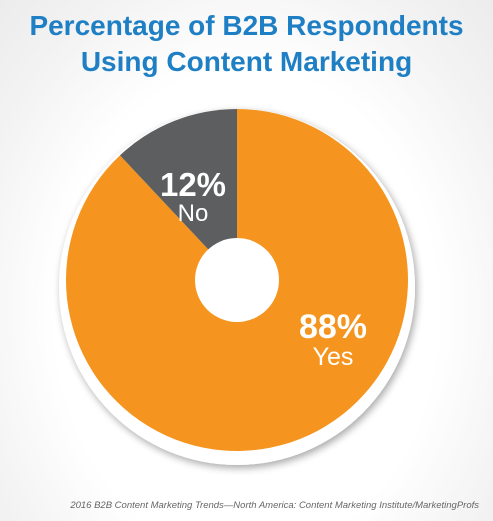 The image size is (493, 521). I want to click on title-line-2: Using Content Marketing, so click(246, 61).